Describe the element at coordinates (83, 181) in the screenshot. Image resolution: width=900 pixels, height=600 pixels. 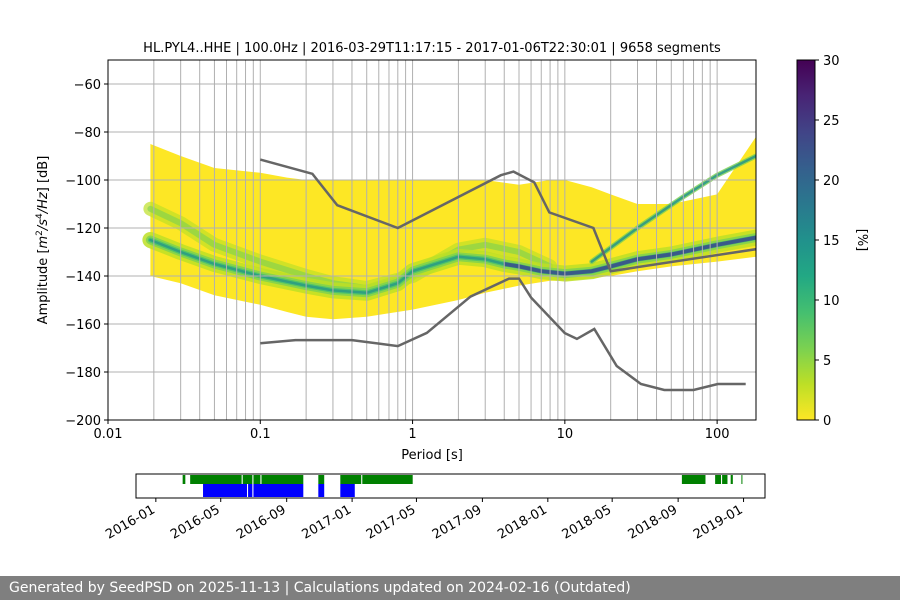
I see `y-tick-label: −100` at that location.